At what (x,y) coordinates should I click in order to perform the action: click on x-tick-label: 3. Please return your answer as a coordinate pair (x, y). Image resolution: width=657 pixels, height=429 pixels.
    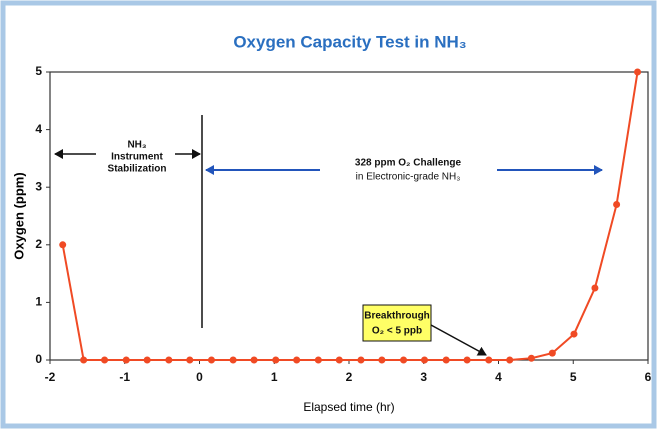
    Looking at the image, I should click on (423, 377).